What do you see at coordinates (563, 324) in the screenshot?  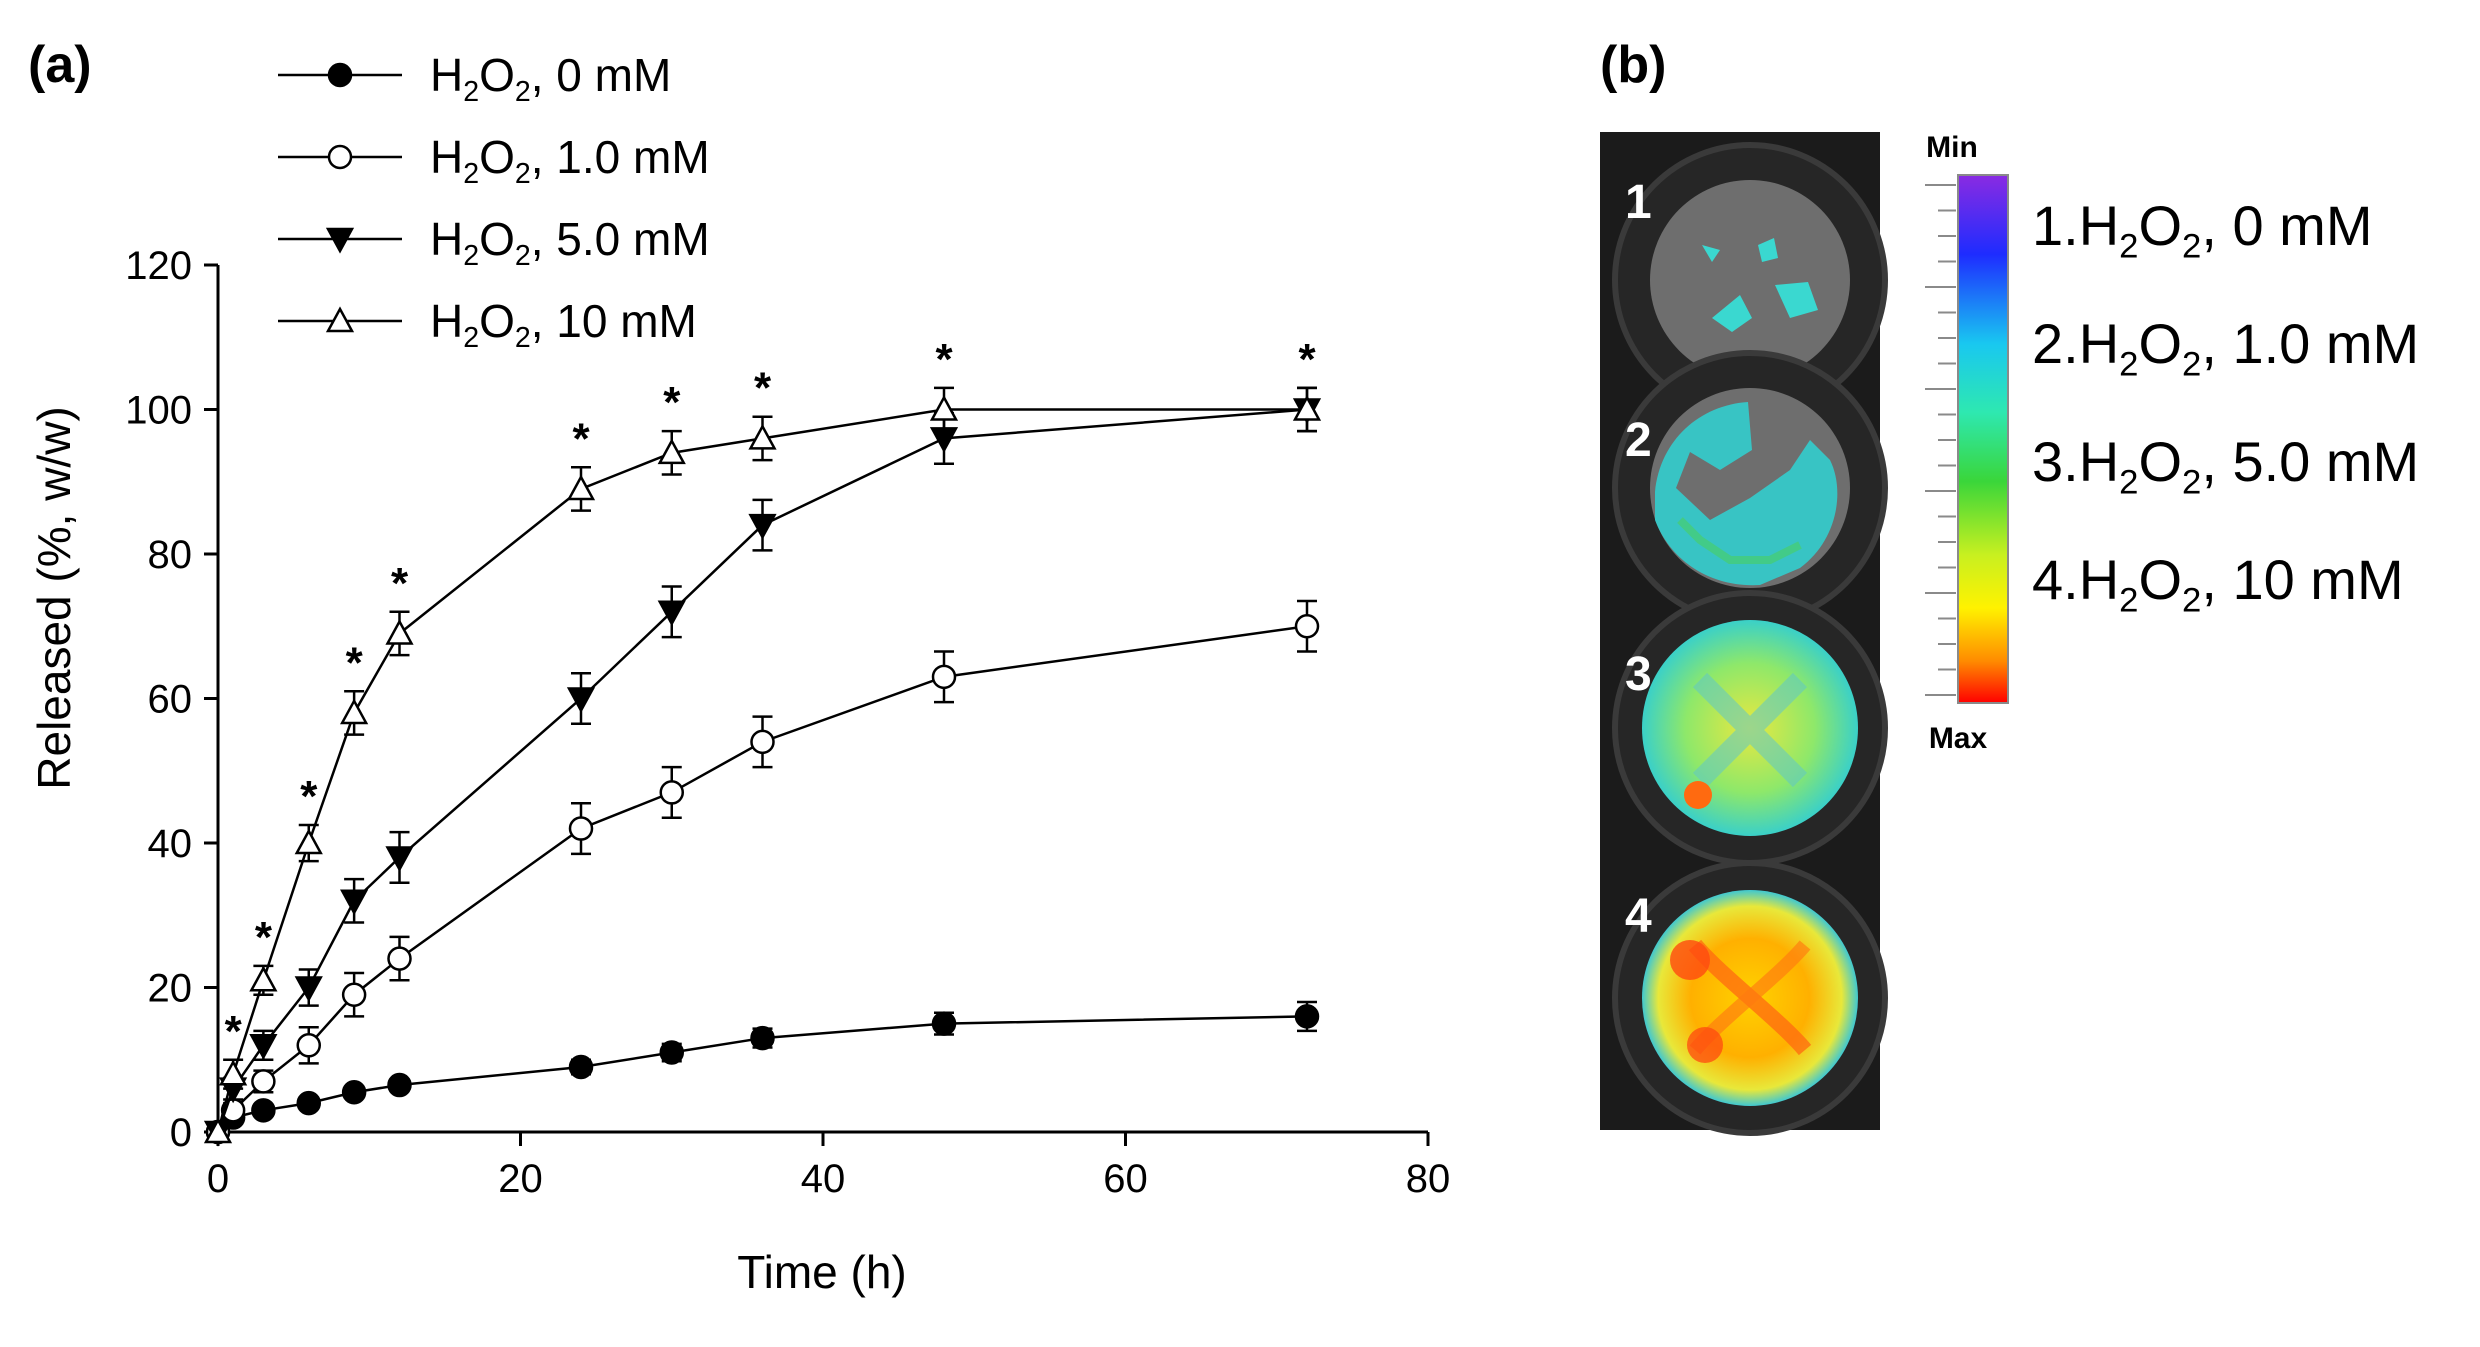 I see `legend-a-text: H2O2, 10 mM` at bounding box center [563, 324].